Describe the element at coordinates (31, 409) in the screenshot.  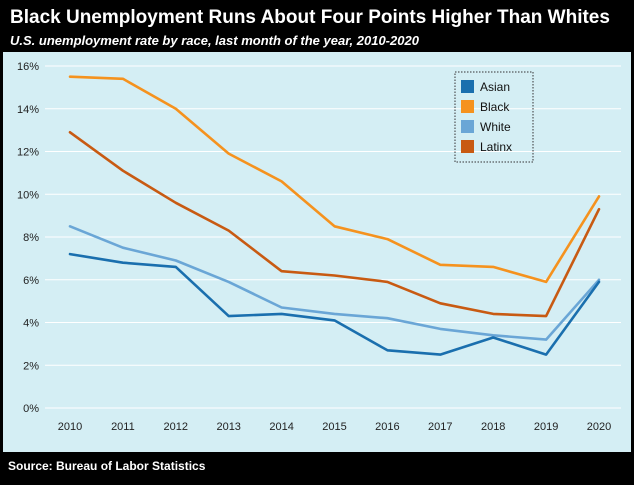
I see `y-tick-label: 0%` at that location.